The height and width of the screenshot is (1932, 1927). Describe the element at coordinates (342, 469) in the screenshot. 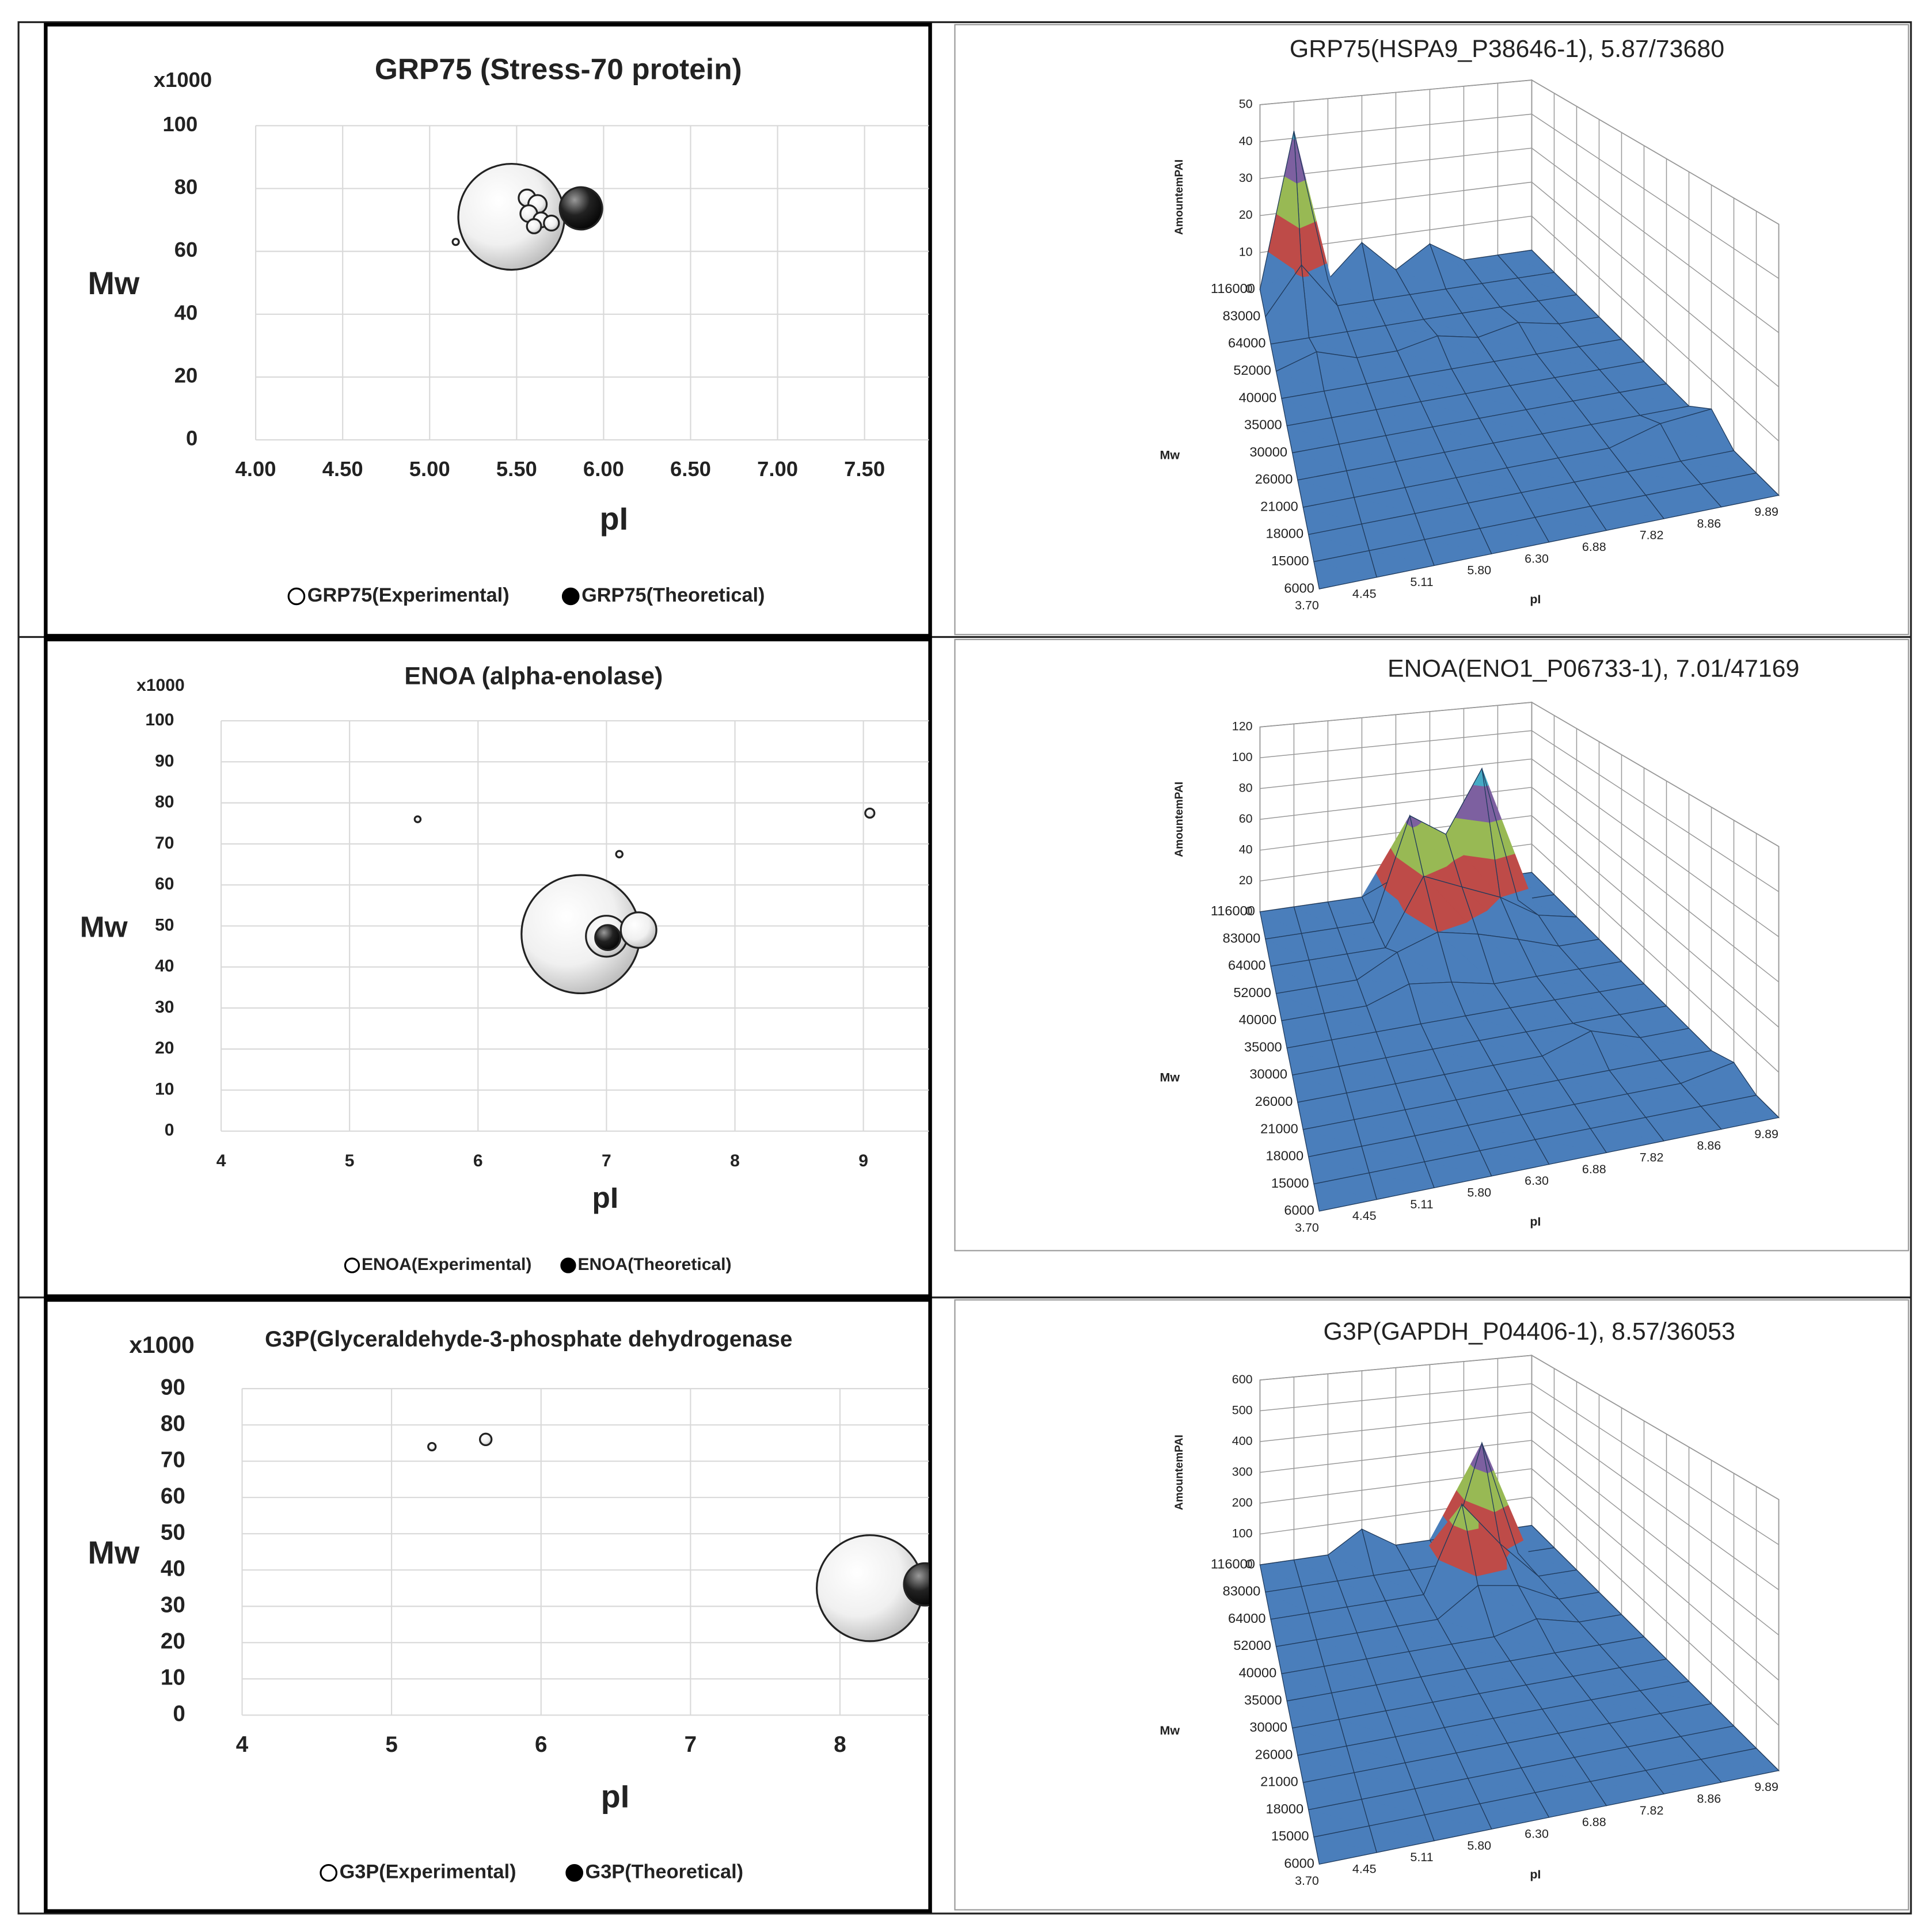

I see `x-tick-label: 4.50` at that location.